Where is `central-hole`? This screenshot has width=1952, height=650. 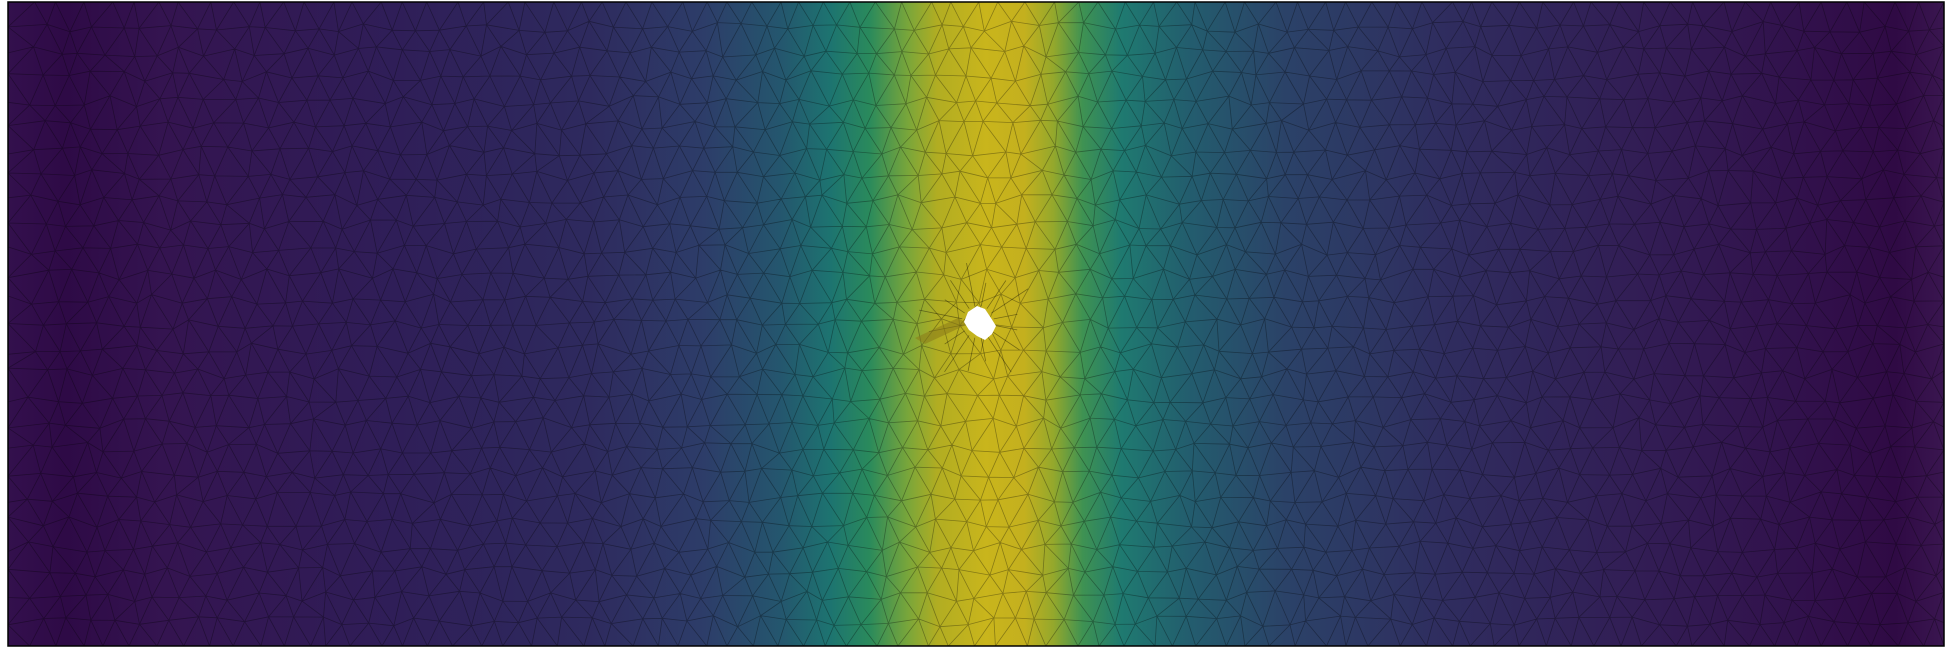 central-hole is located at coordinates (980, 323).